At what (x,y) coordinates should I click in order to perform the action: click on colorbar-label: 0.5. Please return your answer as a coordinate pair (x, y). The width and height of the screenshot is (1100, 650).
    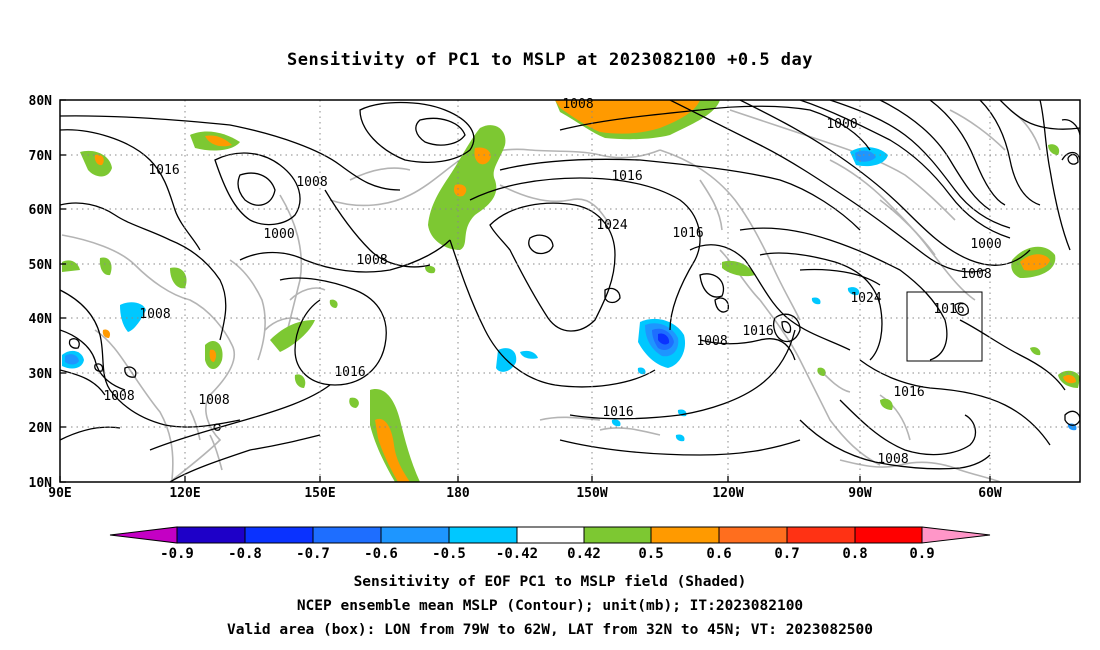
    Looking at the image, I should click on (650, 554).